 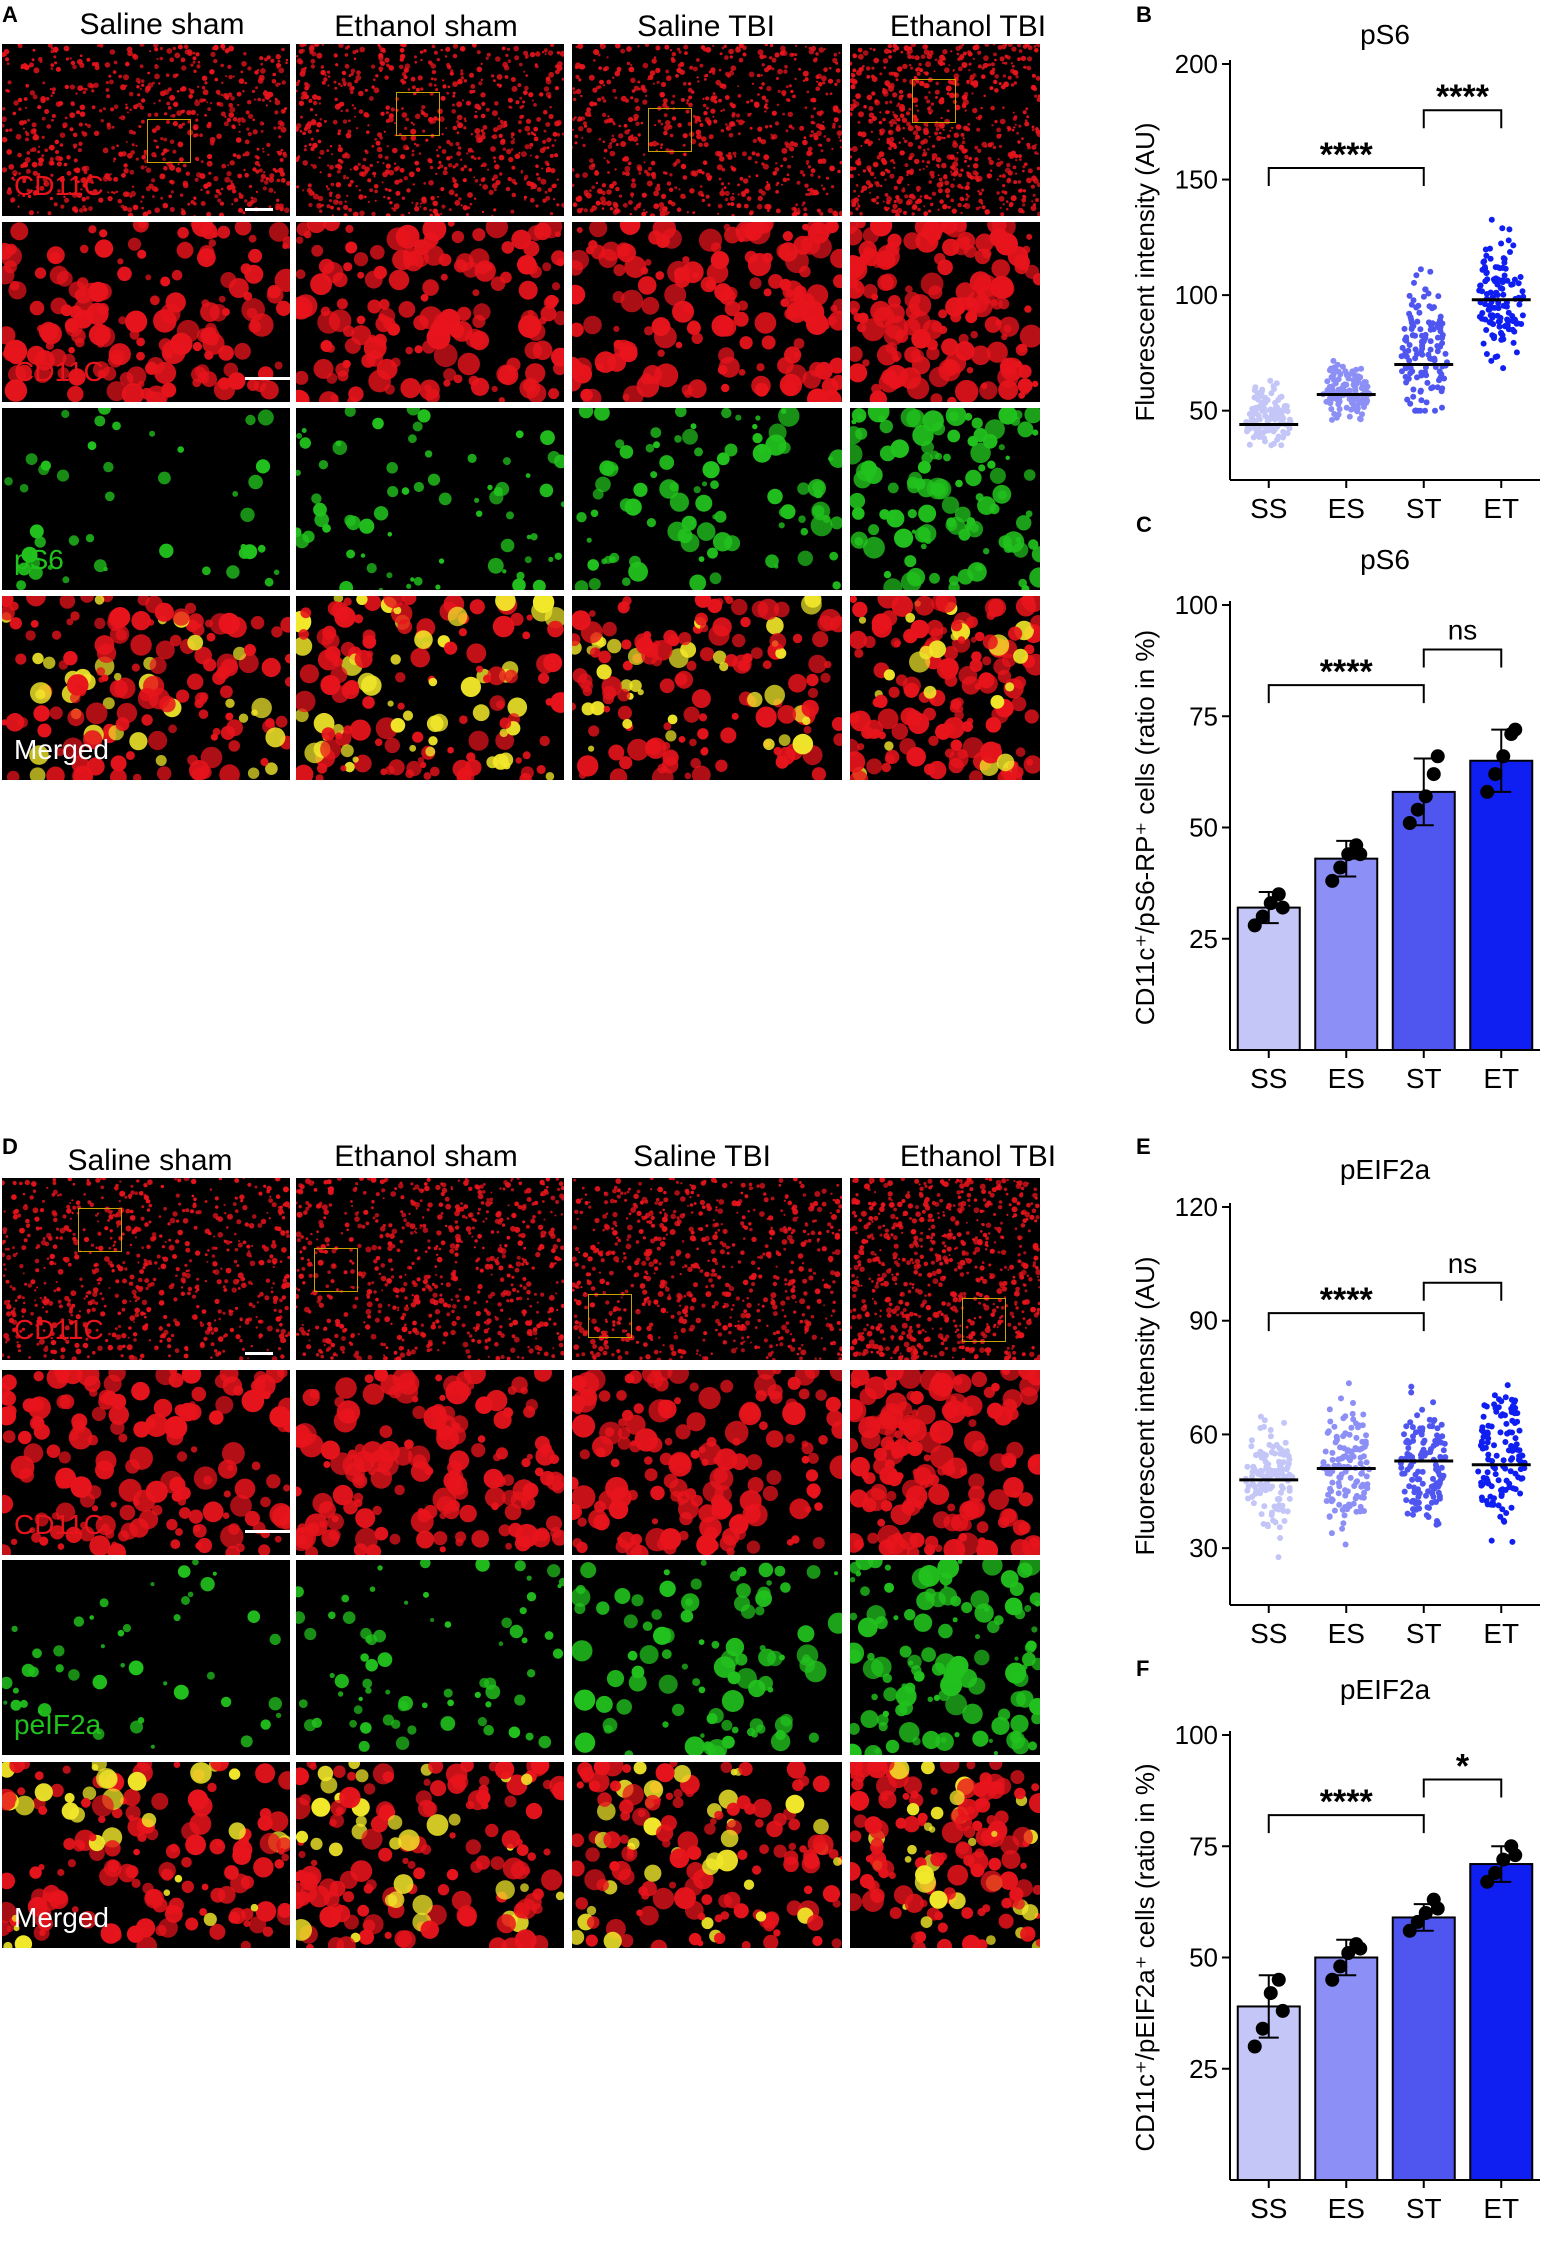 What do you see at coordinates (1424, 921) in the screenshot?
I see `bar` at bounding box center [1424, 921].